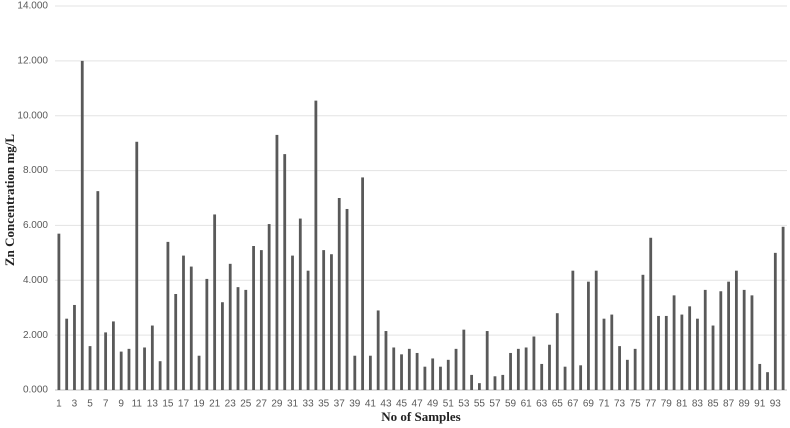 The height and width of the screenshot is (428, 790). What do you see at coordinates (527, 404) in the screenshot?
I see `x-tick-label: 61` at bounding box center [527, 404].